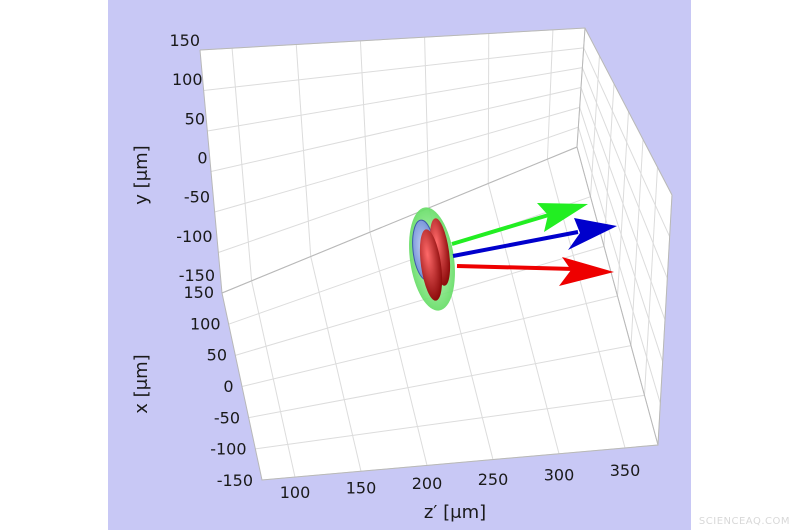 The width and height of the screenshot is (800, 530). Describe the element at coordinates (295, 492) in the screenshot. I see `z-tick-label: 100` at that location.